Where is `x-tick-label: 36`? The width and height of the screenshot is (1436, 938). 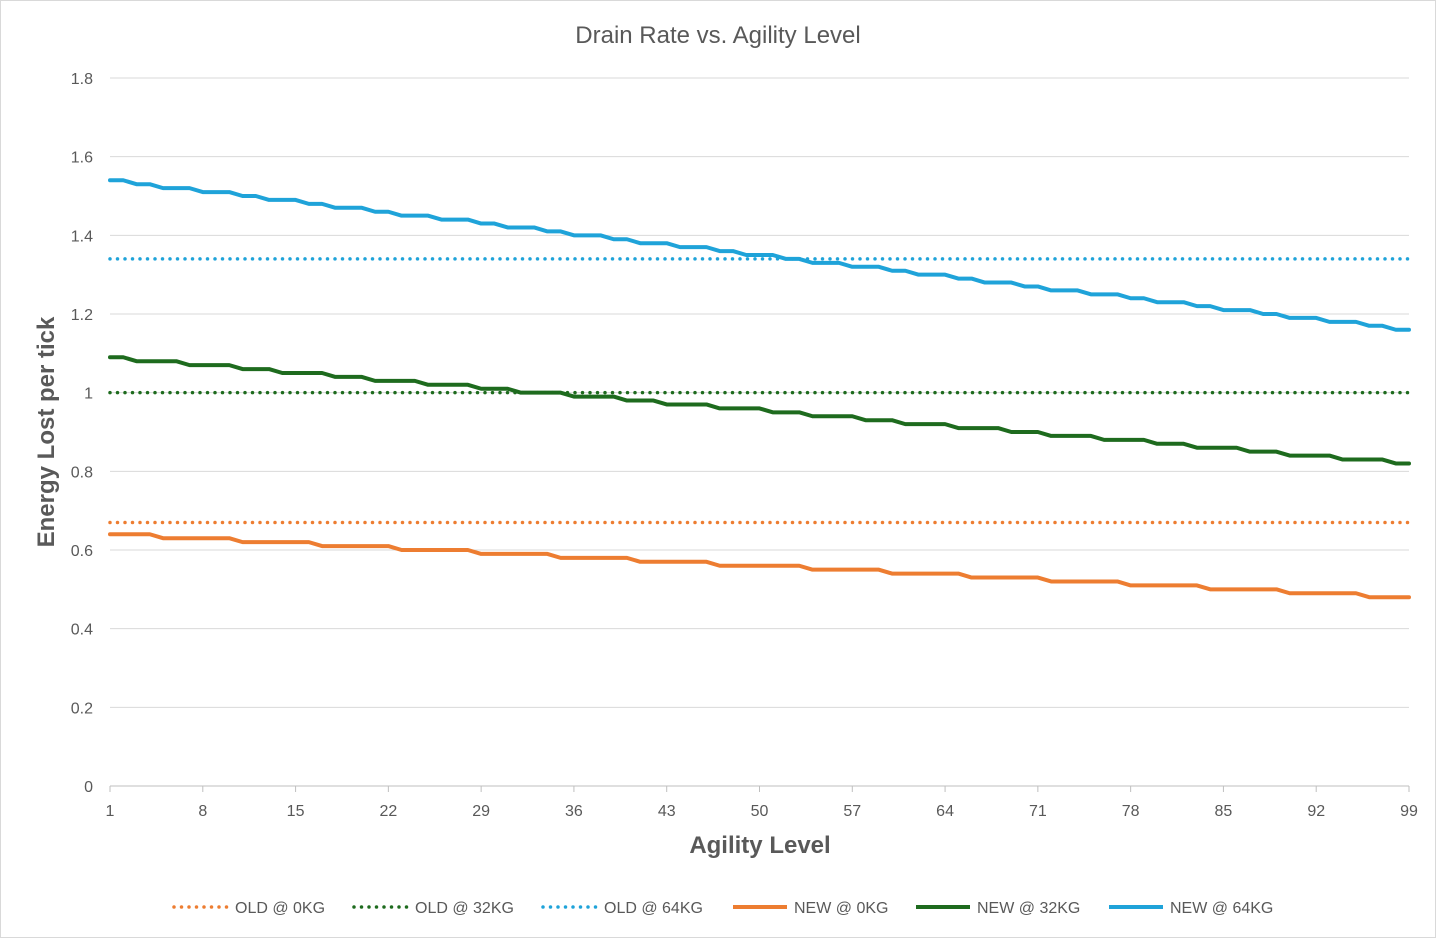
x-tick-label: 36 is located at coordinates (574, 811).